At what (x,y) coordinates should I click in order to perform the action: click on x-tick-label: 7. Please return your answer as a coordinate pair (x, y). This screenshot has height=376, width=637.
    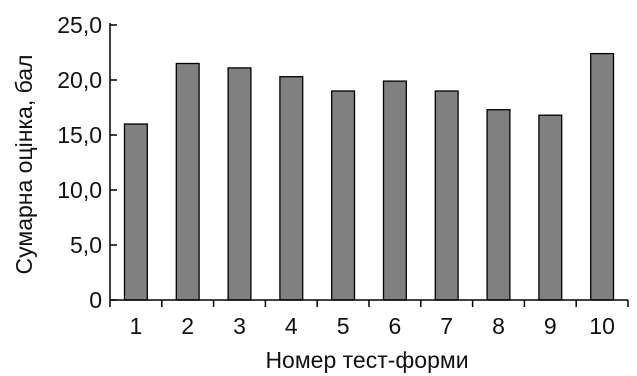
    Looking at the image, I should click on (446, 326).